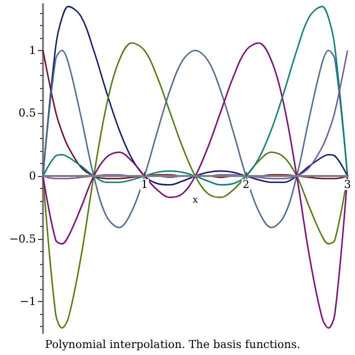 The height and width of the screenshot is (355, 355). Describe the element at coordinates (22, 239) in the screenshot. I see `y-tick-label: −0.5` at that location.